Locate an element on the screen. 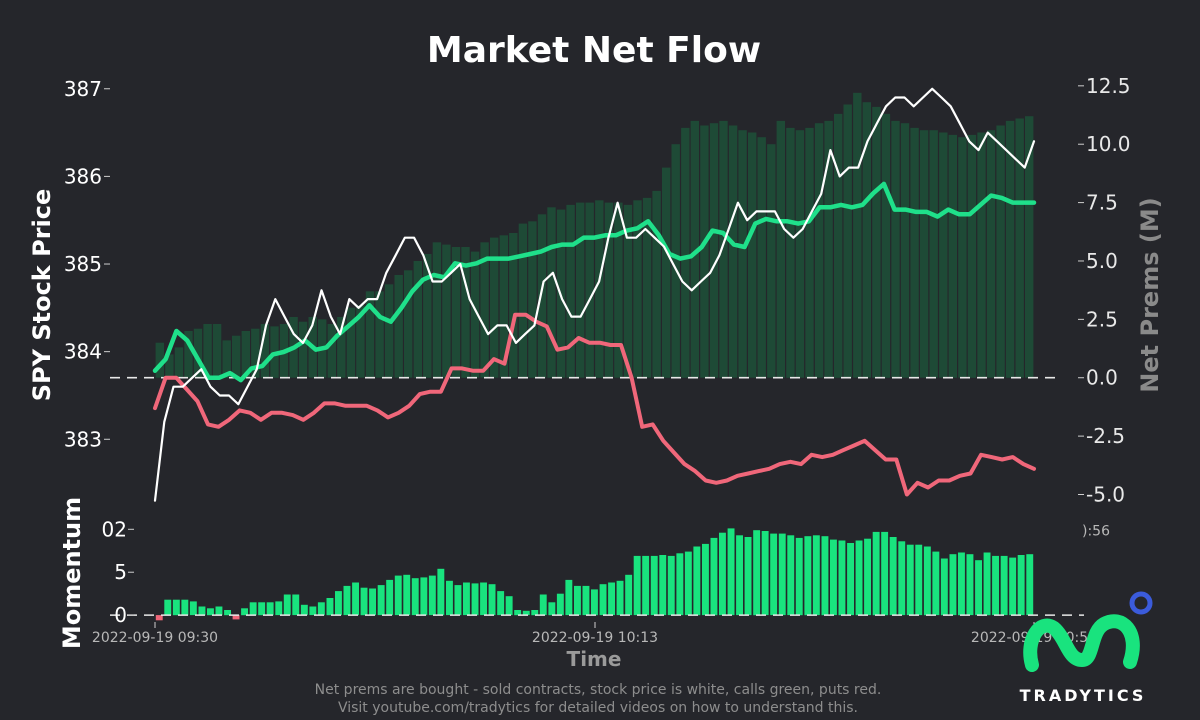 The height and width of the screenshot is (720, 1200). logo-wave-icon is located at coordinates (1081, 643).